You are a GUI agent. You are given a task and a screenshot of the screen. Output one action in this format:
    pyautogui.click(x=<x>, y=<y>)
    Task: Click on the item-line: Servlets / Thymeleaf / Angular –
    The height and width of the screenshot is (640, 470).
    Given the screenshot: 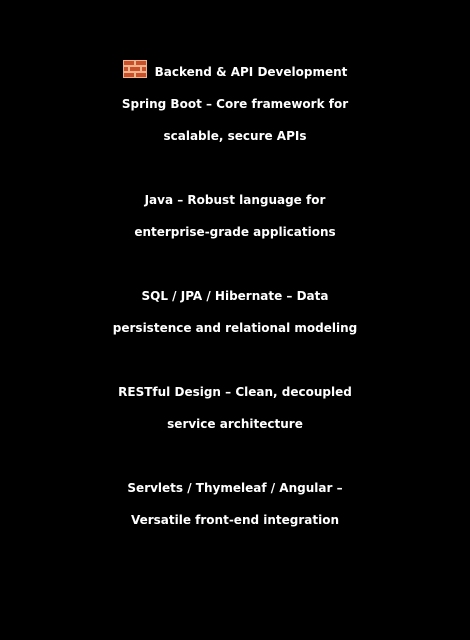 What is the action you would take?
    pyautogui.click(x=235, y=488)
    